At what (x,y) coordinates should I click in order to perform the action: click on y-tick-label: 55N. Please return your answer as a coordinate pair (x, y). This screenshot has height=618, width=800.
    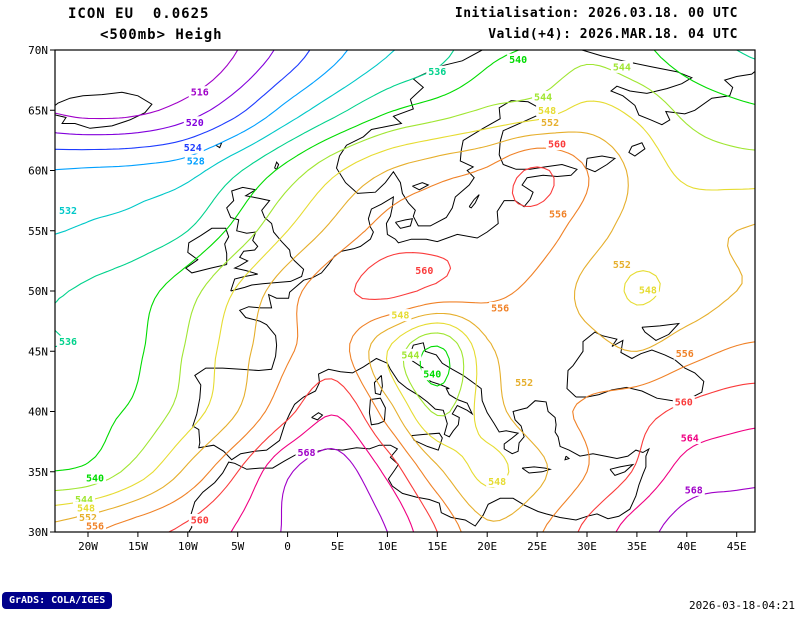
    Looking at the image, I should click on (38, 231).